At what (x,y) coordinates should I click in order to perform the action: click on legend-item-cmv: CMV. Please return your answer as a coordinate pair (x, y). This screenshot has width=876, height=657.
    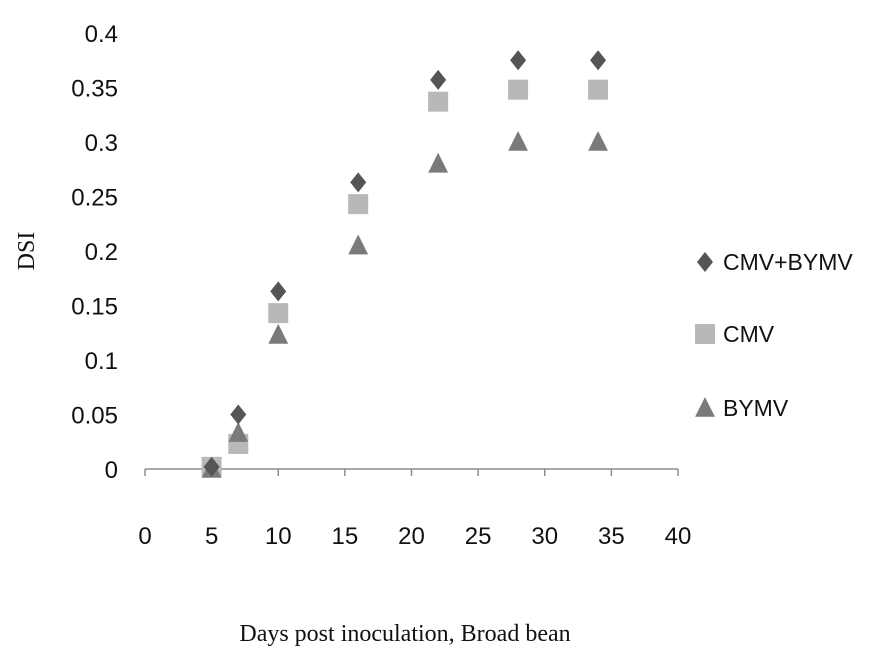
    Looking at the image, I should click on (735, 334).